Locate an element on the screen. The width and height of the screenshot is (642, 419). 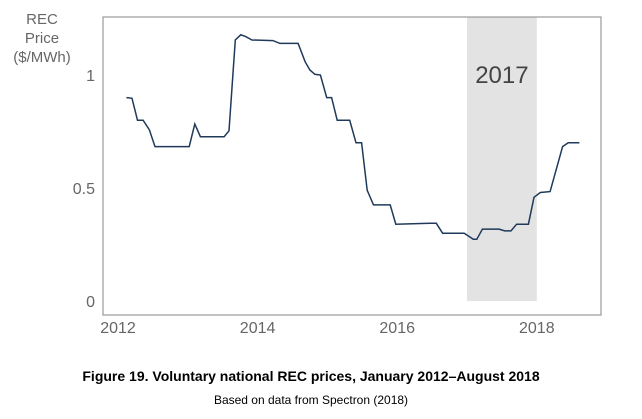
y-axis-label-line-3: ($/MWh) is located at coordinates (42, 57).